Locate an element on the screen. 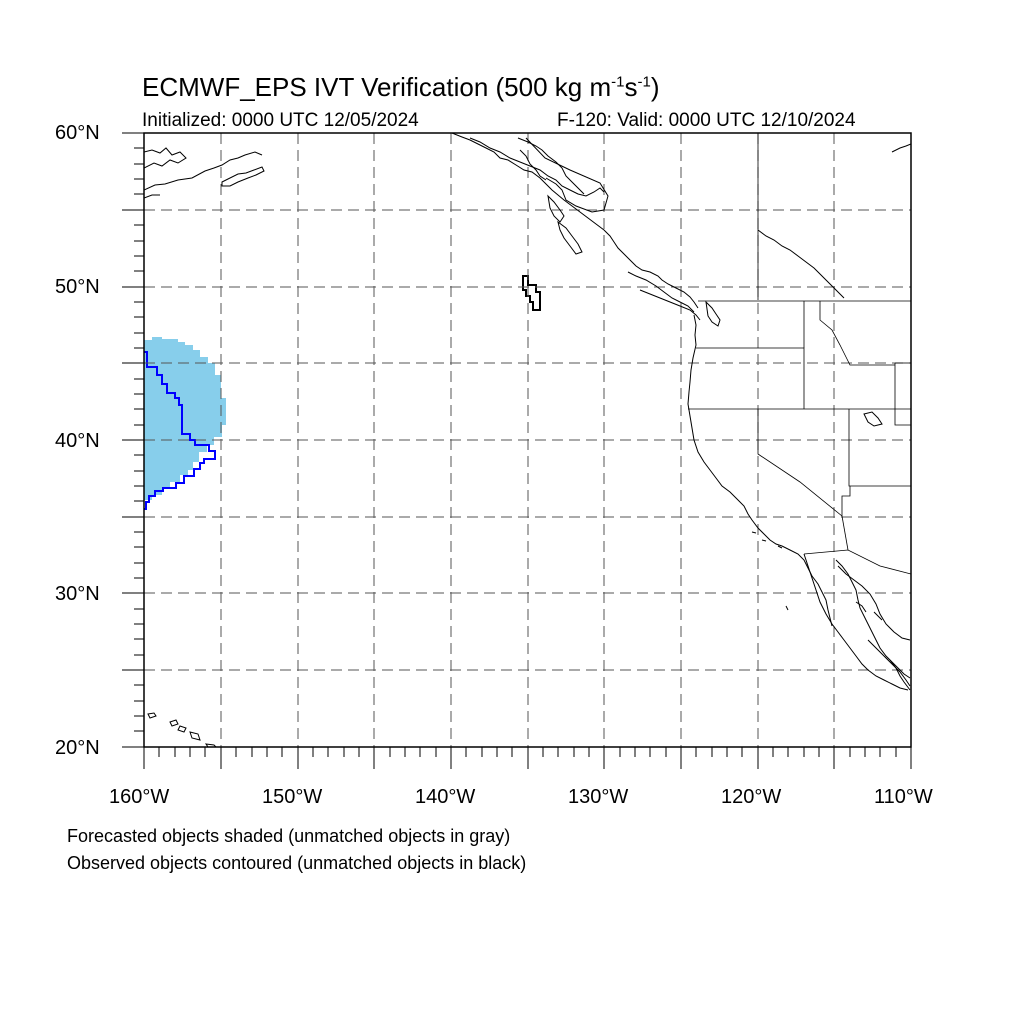  lon-label-120w: 120°W is located at coordinates (751, 797).